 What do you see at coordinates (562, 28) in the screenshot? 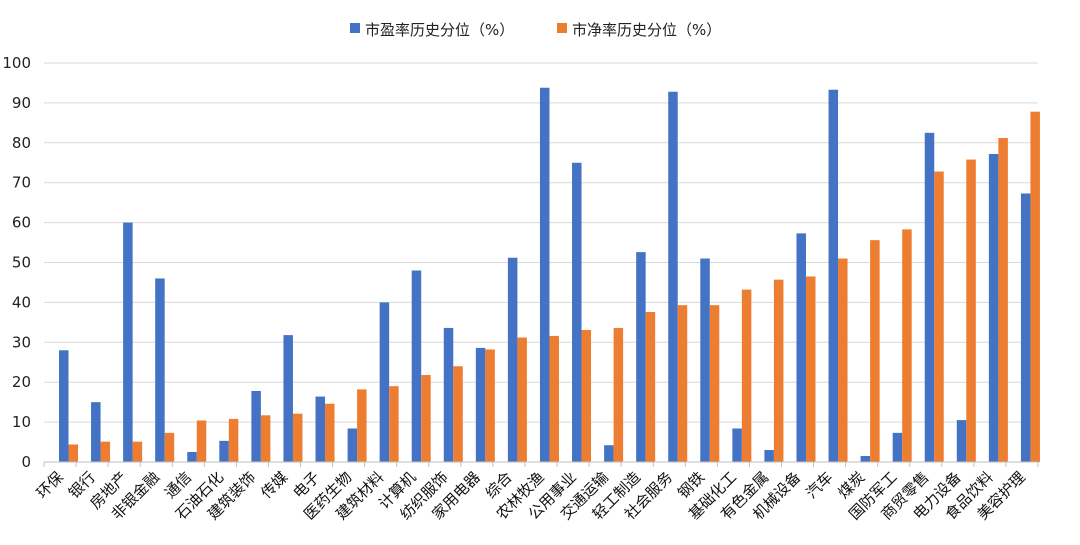
I see `legend-swatch-pb` at bounding box center [562, 28].